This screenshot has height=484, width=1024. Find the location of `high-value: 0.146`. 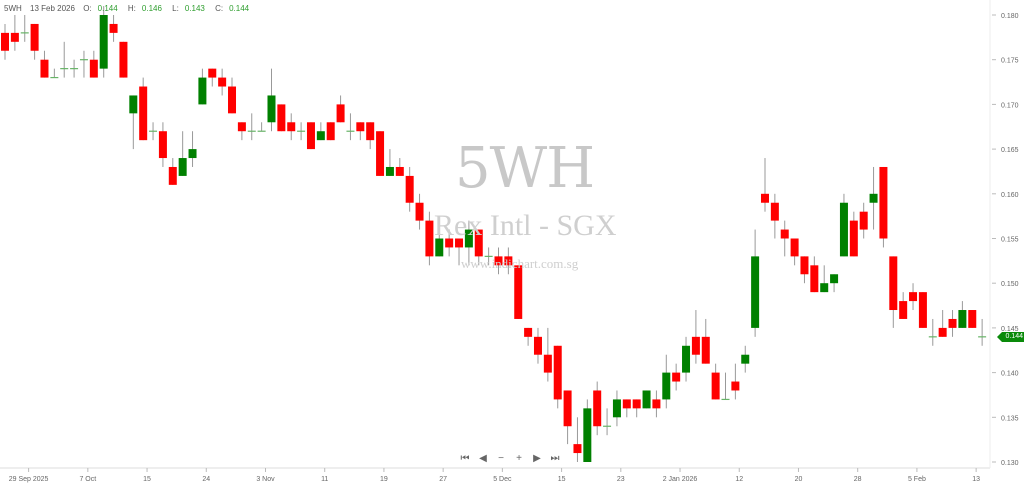

high-value: 0.146 is located at coordinates (151, 8).